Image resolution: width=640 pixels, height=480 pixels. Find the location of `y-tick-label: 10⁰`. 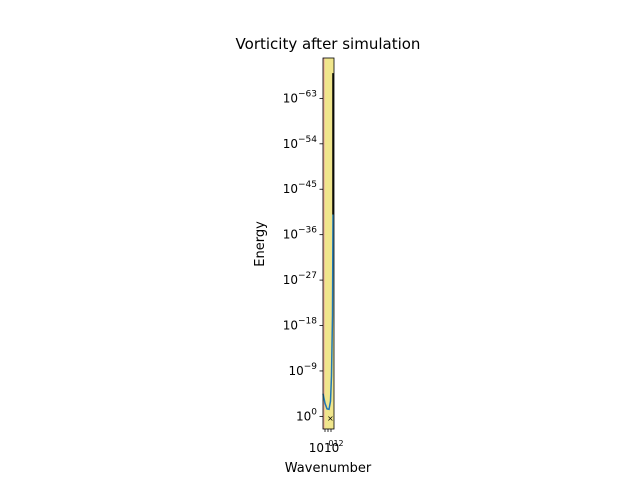

y-tick-label: 10⁰ is located at coordinates (306, 415).